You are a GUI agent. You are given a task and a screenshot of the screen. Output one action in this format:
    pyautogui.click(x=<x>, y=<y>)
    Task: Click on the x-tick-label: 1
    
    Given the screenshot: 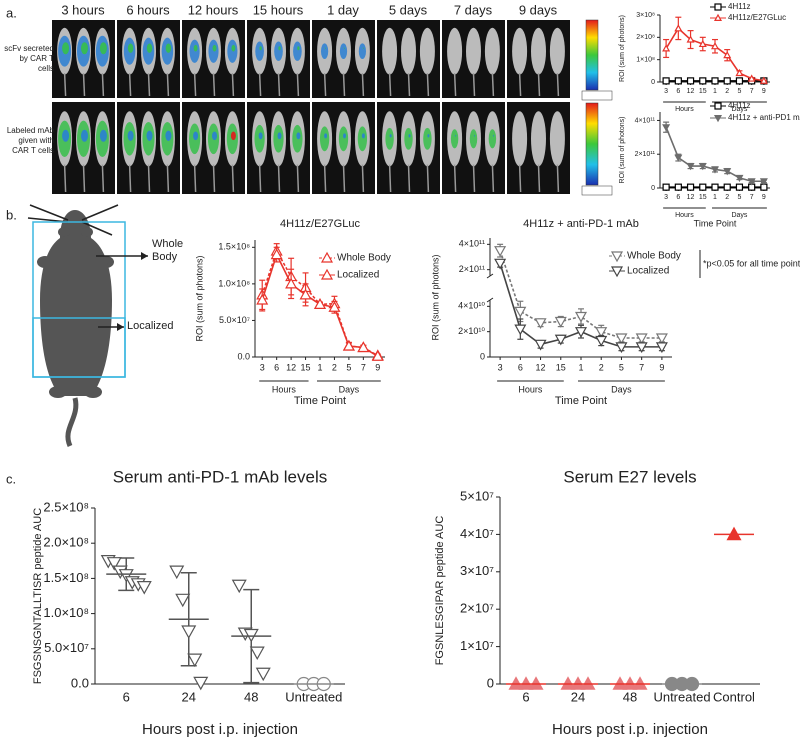 What is the action you would take?
    pyautogui.click(x=319, y=367)
    